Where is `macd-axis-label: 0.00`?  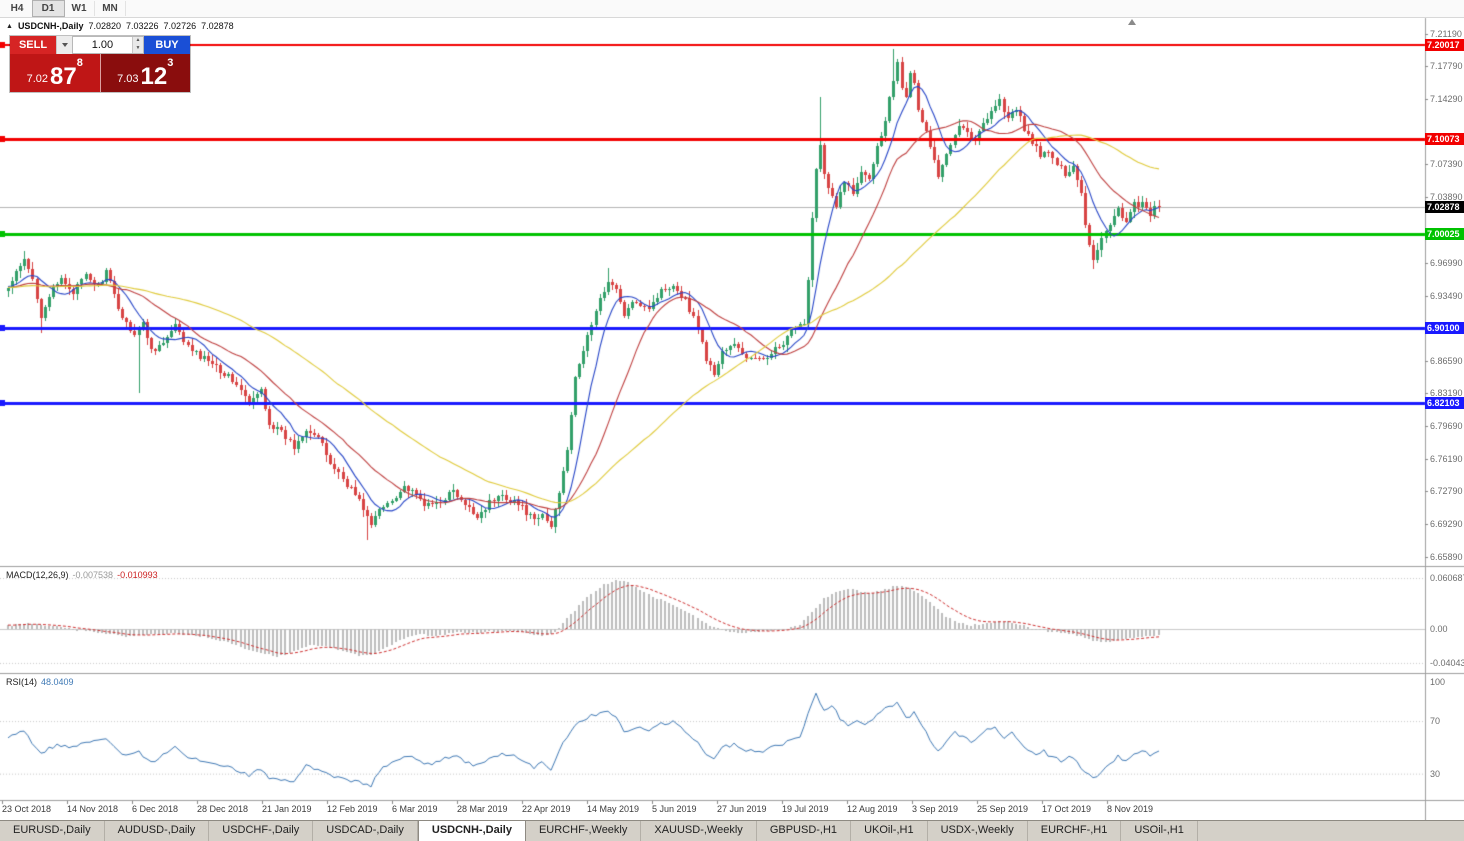
macd-axis-label: 0.00 is located at coordinates (1439, 629).